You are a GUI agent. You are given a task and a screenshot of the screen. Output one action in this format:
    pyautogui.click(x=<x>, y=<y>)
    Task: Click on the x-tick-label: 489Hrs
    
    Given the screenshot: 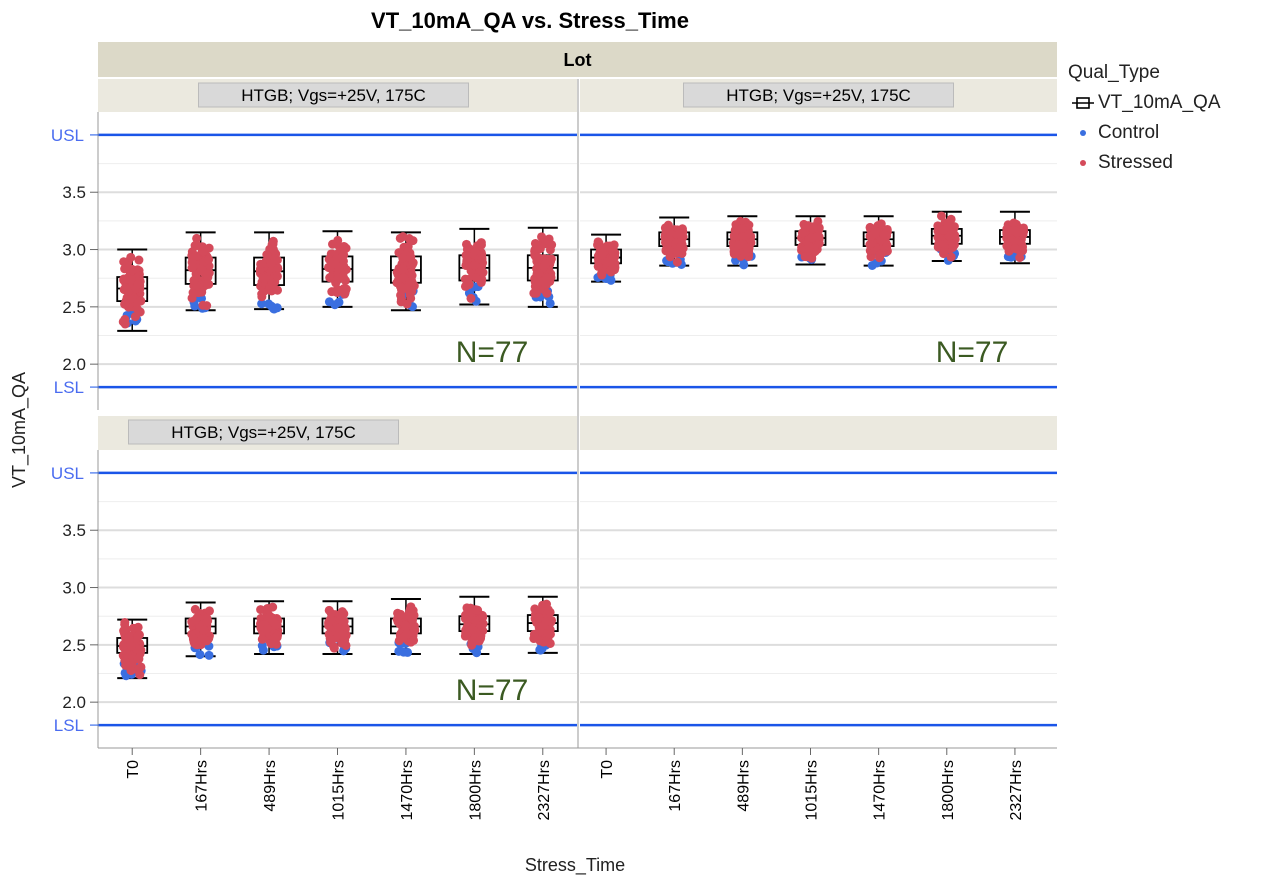 What is the action you would take?
    pyautogui.click(x=743, y=786)
    